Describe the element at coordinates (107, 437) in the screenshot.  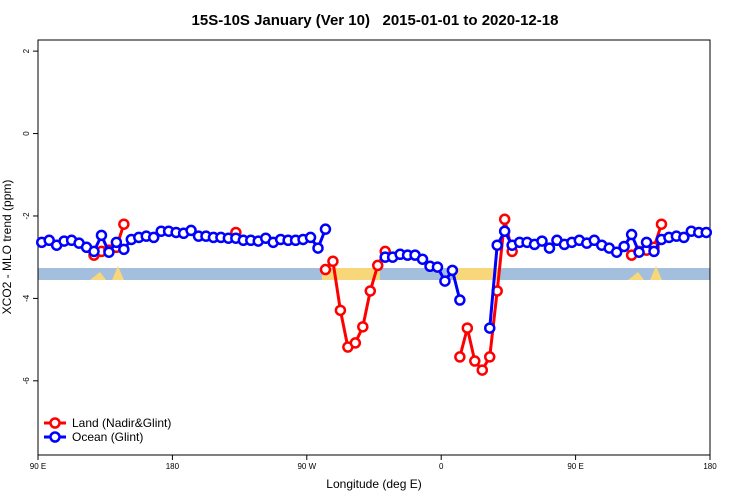
I see `legend-label: Ocean (Glint)` at that location.